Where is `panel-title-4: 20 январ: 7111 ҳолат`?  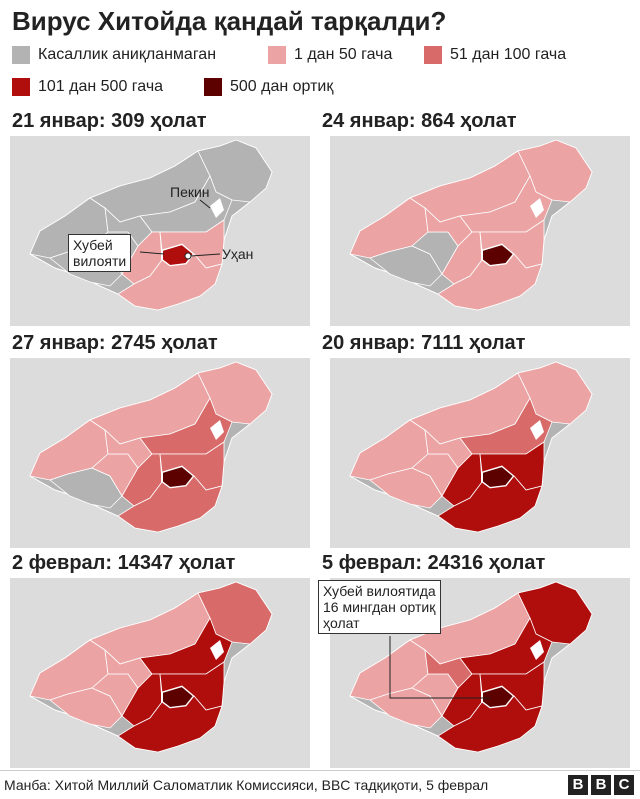 panel-title-4: 20 январ: 7111 ҳолат is located at coordinates (424, 343).